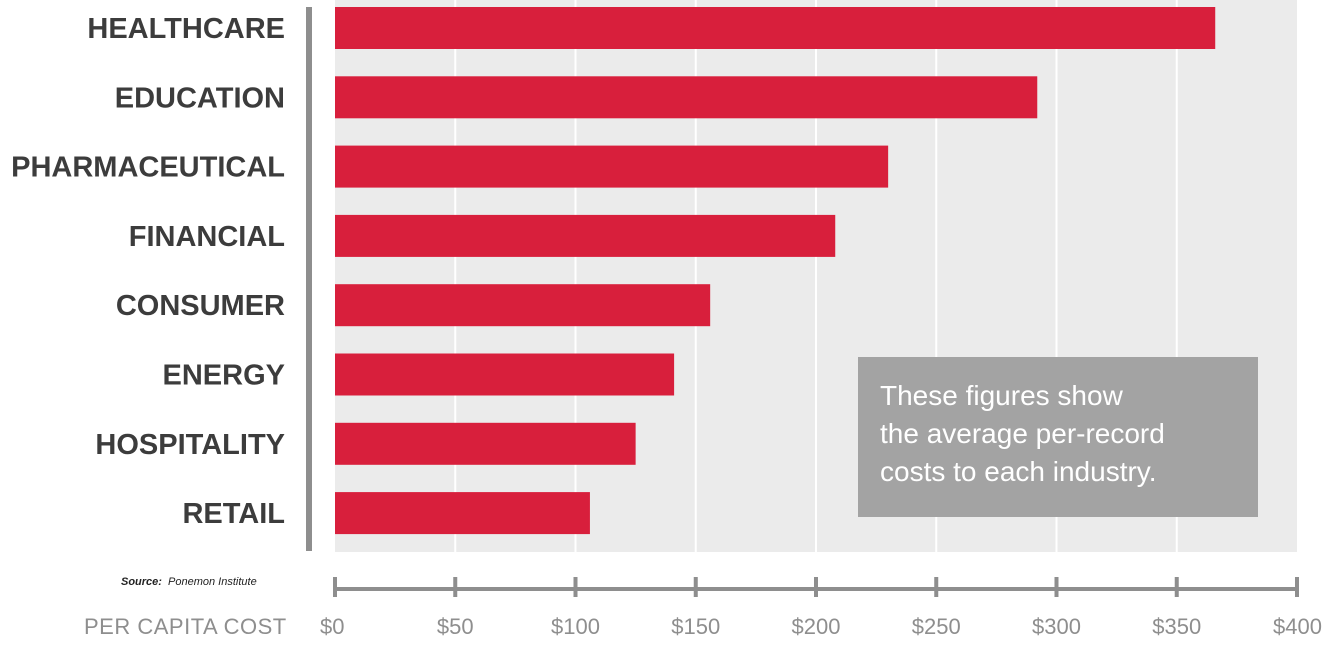  What do you see at coordinates (233, 514) in the screenshot?
I see `category-label: RETAIL` at bounding box center [233, 514].